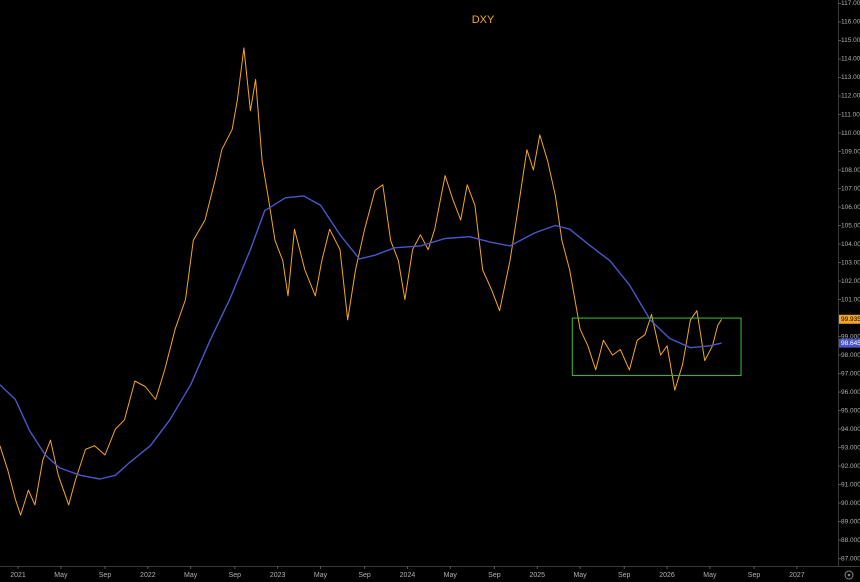 This screenshot has height=582, width=860. Describe the element at coordinates (850, 392) in the screenshot. I see `y-tick-label: 96.000` at that location.